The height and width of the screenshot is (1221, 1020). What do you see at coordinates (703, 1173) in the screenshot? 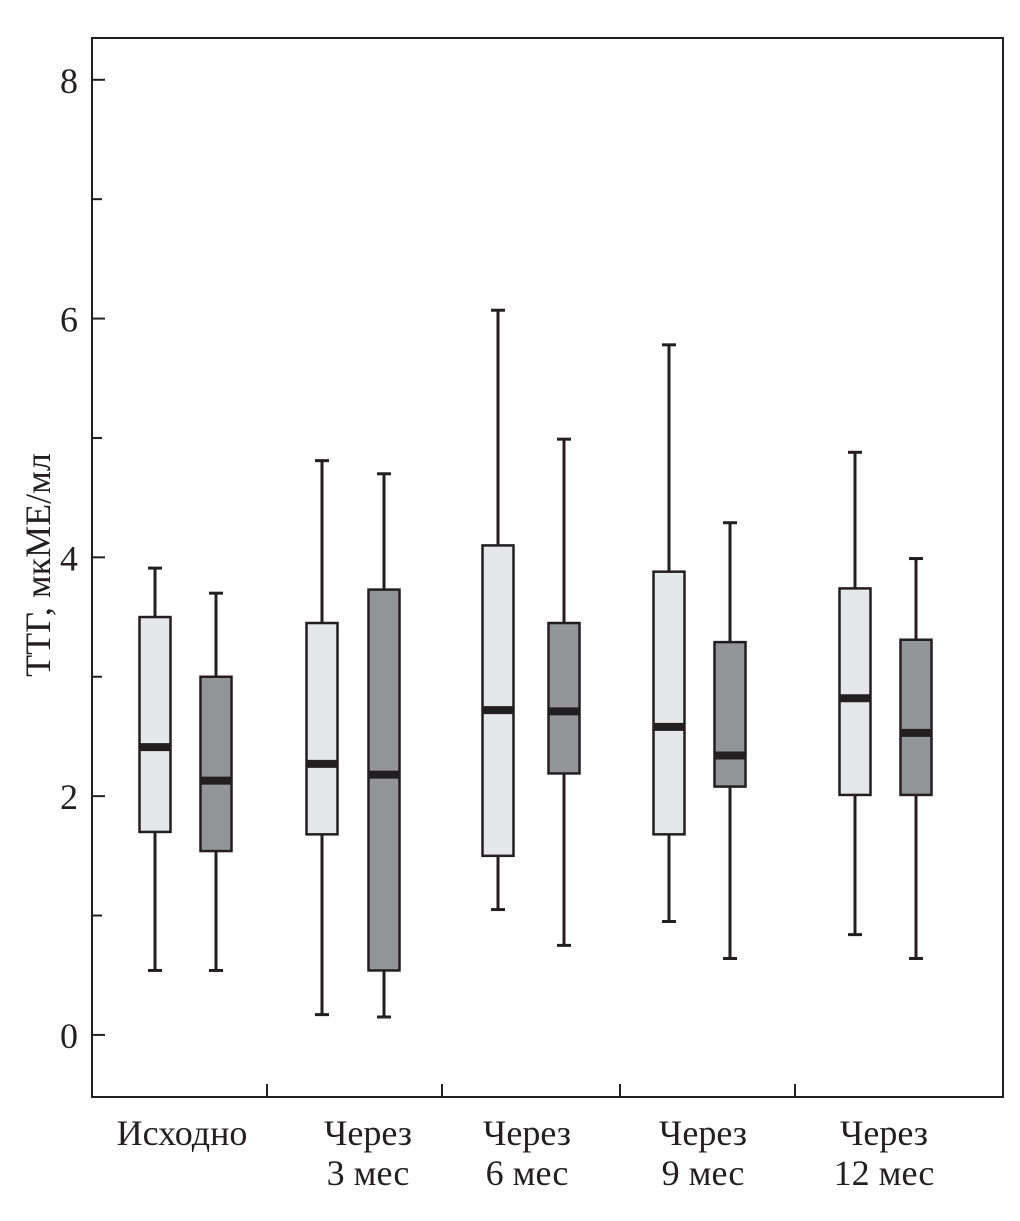
I see `x-category-label: 9 мес` at bounding box center [703, 1173].